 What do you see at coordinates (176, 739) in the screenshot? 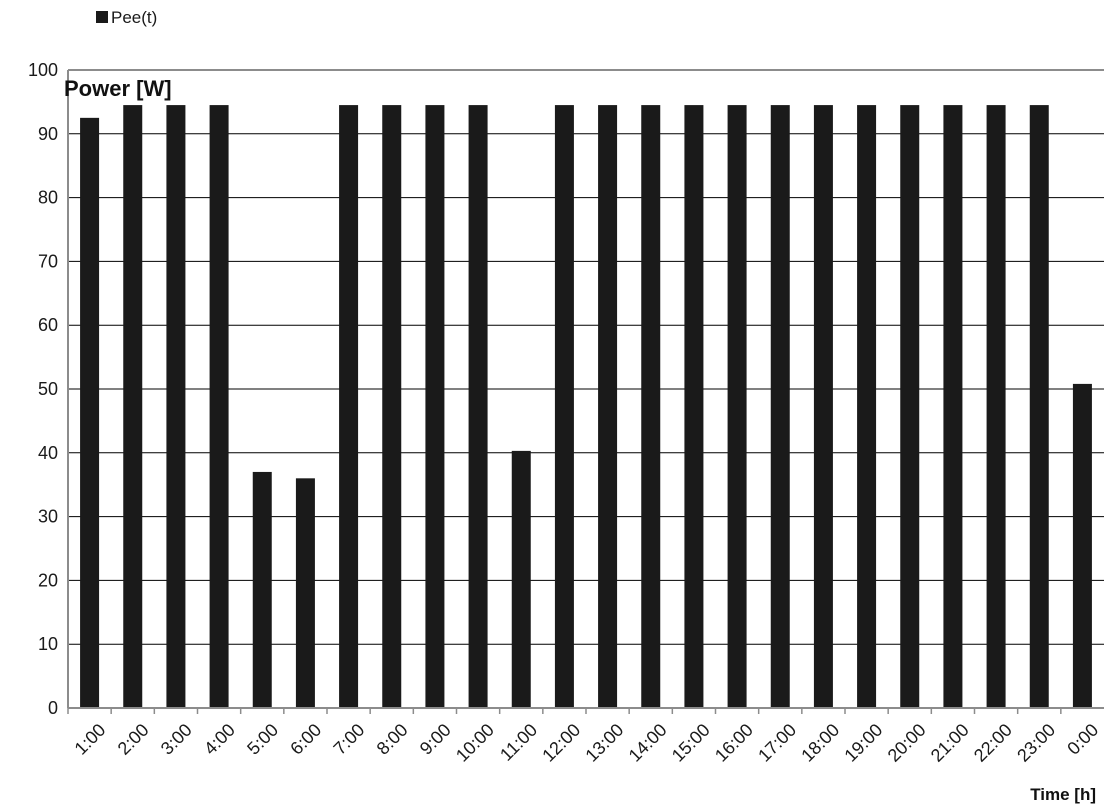
I see `x-tick-label: 3:00` at bounding box center [176, 739].